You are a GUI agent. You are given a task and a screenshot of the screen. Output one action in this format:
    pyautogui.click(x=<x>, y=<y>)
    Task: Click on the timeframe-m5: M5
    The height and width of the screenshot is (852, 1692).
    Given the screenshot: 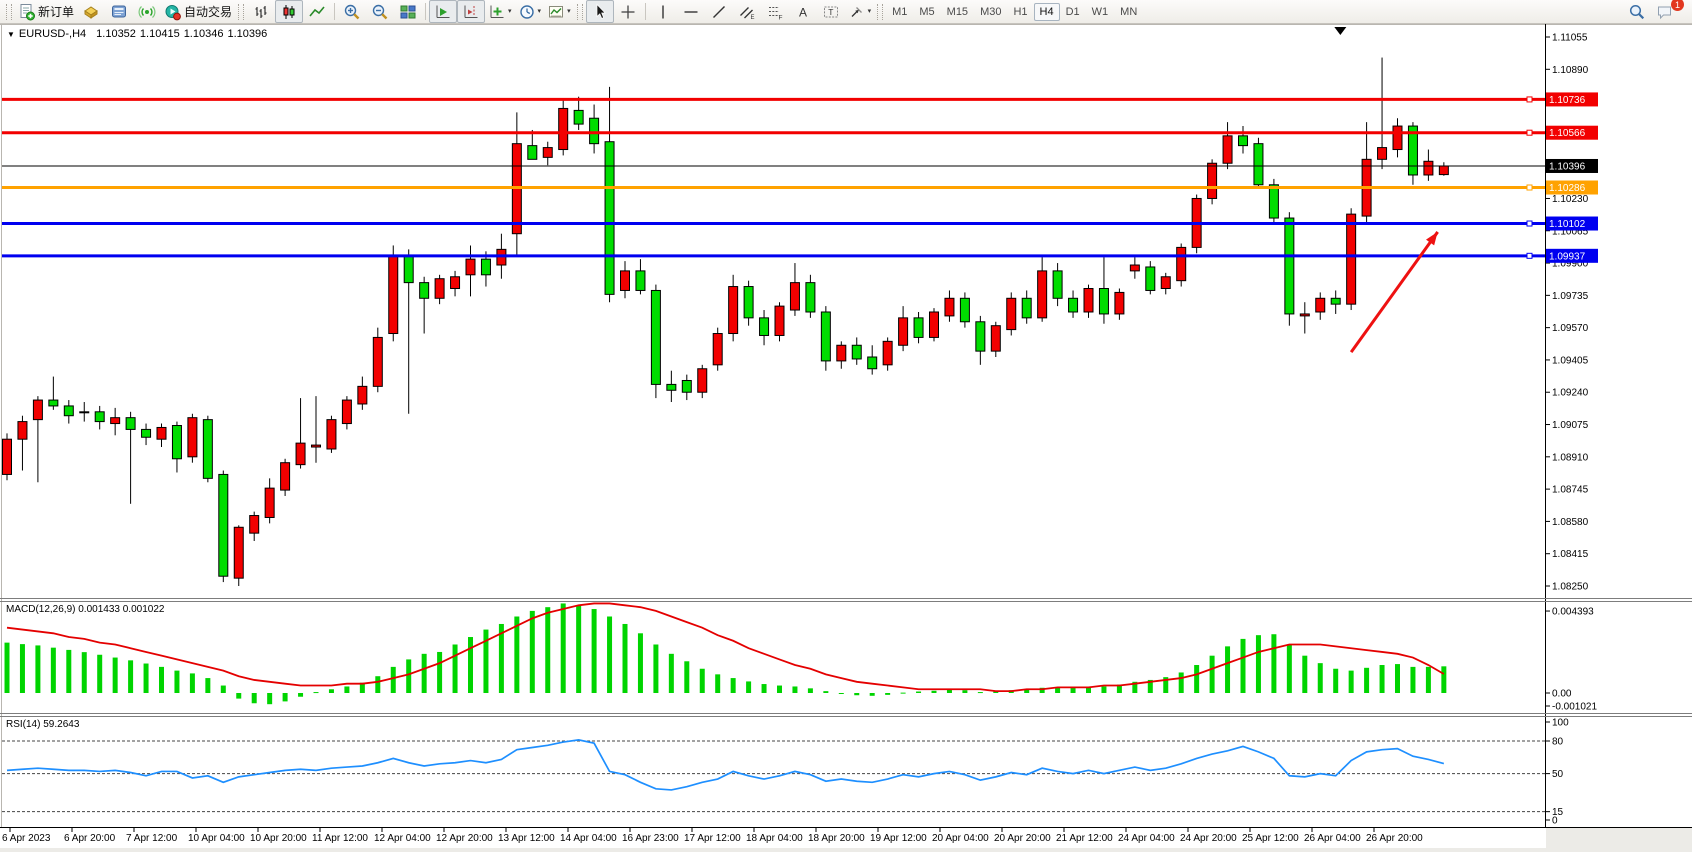 What is the action you would take?
    pyautogui.click(x=927, y=11)
    